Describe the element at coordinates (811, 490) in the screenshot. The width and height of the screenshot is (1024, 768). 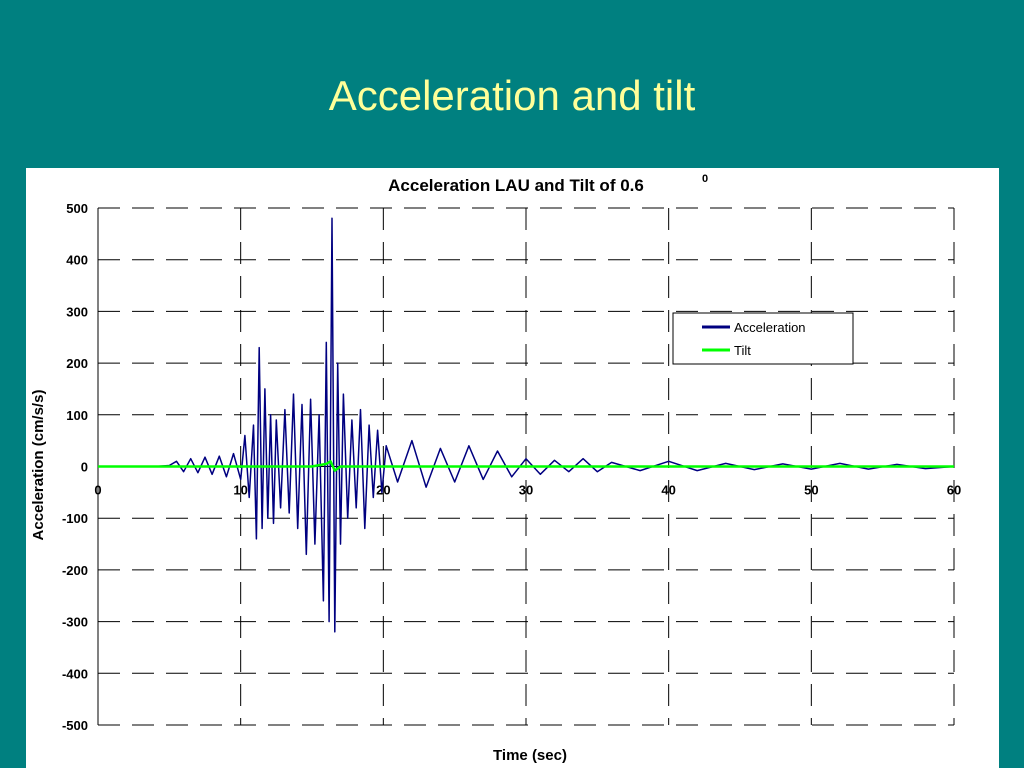
I see `x-tick-label: 50` at that location.